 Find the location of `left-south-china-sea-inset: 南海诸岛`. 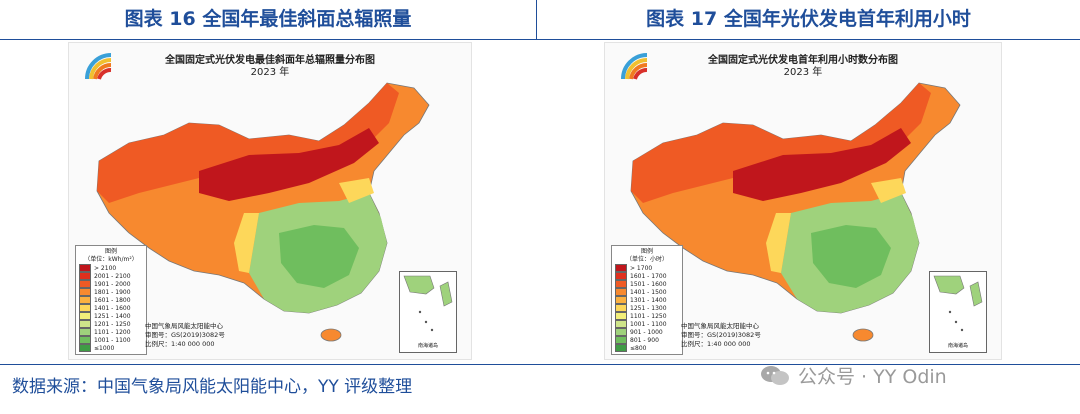

left-south-china-sea-inset: 南海诸岛 is located at coordinates (428, 312).